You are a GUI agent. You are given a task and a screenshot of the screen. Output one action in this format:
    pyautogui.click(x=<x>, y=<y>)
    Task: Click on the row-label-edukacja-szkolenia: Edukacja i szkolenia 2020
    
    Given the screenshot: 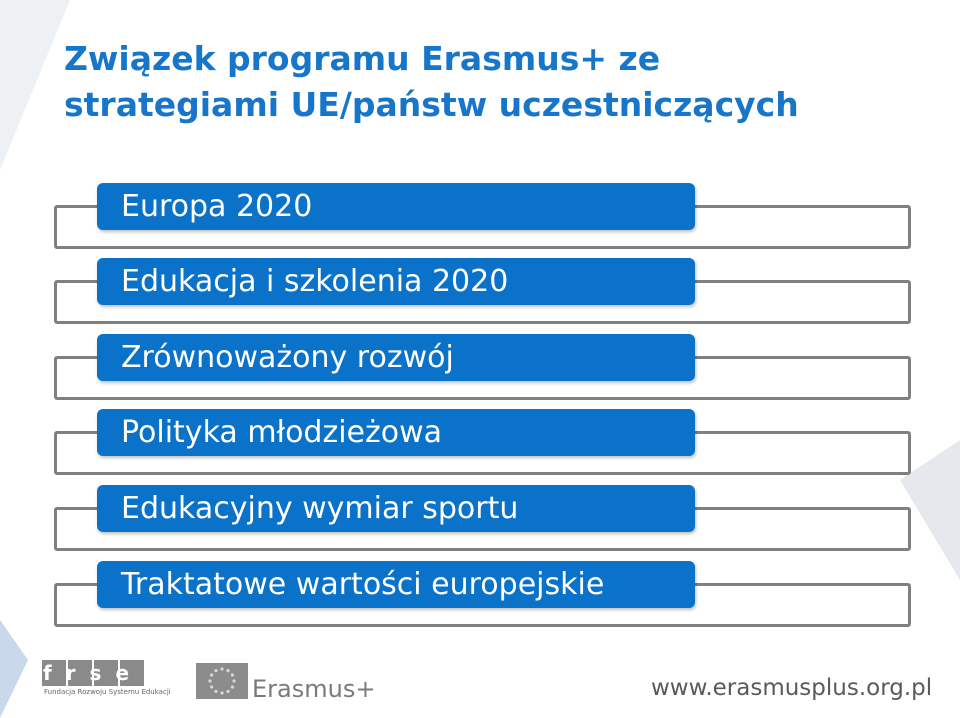 What is the action you would take?
    pyautogui.click(x=396, y=281)
    